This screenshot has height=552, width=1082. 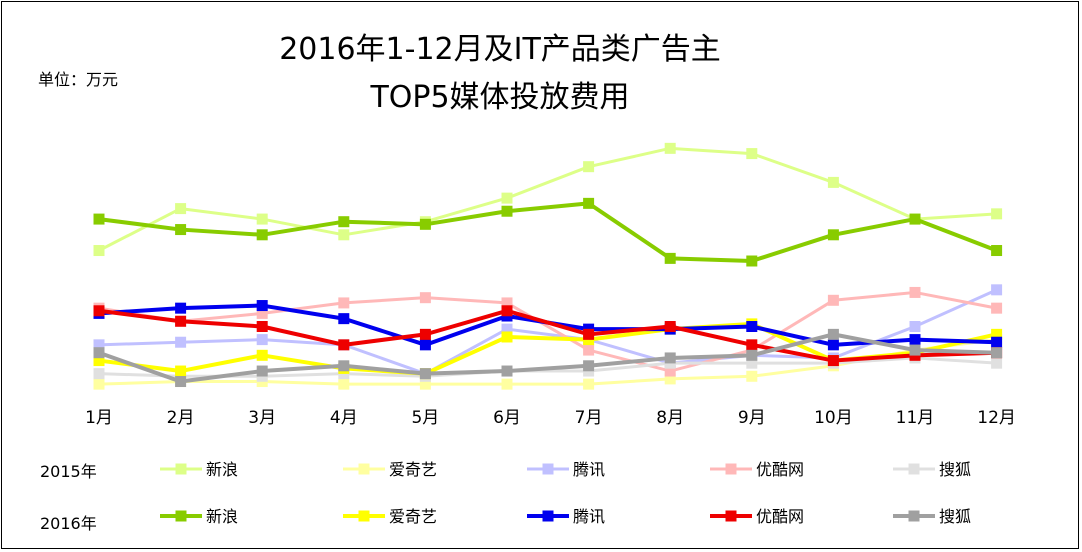 What do you see at coordinates (500, 97) in the screenshot?
I see `chart-subtitle: TOP5媒体投放费用` at bounding box center [500, 97].